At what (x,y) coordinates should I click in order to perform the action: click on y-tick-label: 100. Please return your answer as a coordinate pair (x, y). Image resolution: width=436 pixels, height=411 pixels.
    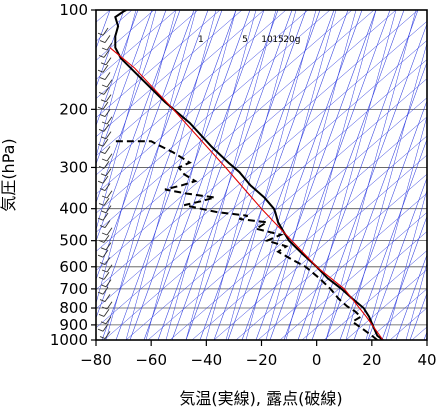
    Looking at the image, I should click on (73, 10).